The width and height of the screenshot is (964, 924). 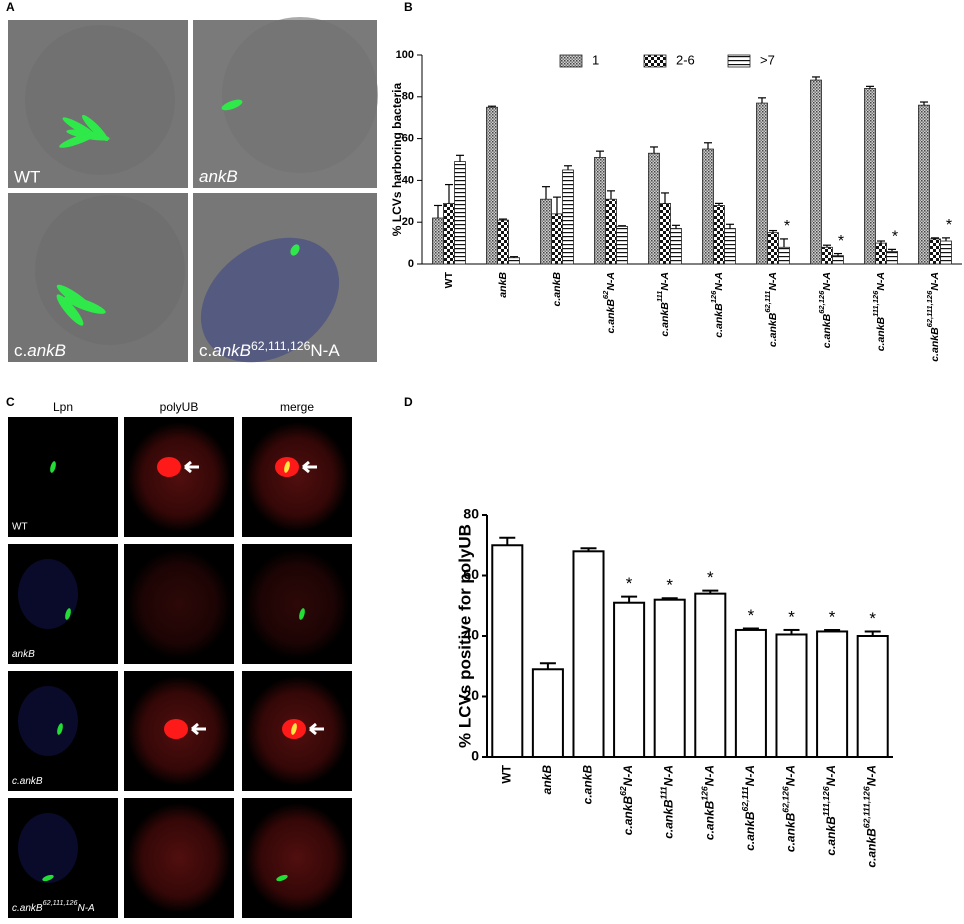 I want to click on row-label: c.ankB, so click(x=27, y=781).